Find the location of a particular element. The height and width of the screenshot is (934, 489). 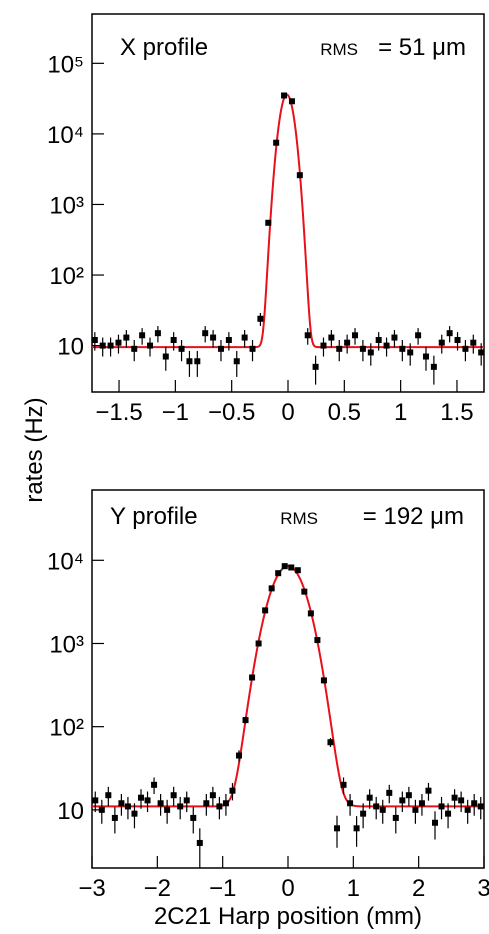

x-tick-label: −3 is located at coordinates (91, 888).